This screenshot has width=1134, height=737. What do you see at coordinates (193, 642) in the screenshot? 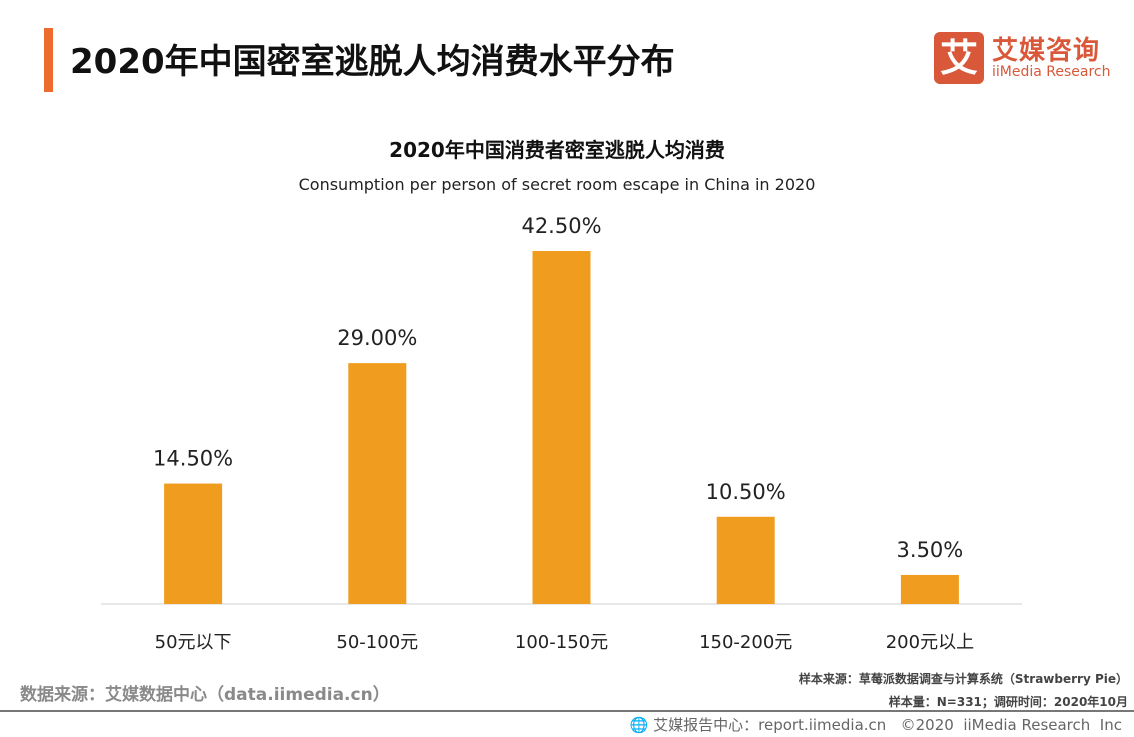
I see `x-tick-label: 50元以下` at bounding box center [193, 642].